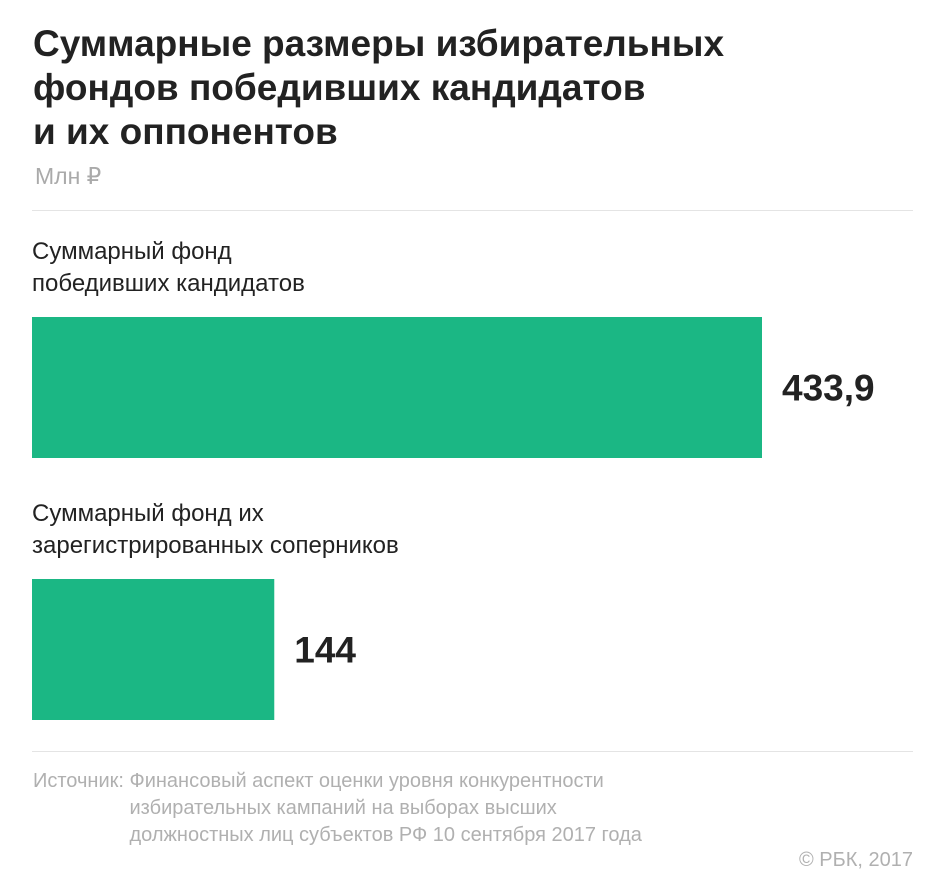 The height and width of the screenshot is (895, 945). Describe the element at coordinates (148, 513) in the screenshot. I see `category-label-line: Суммарный фонд их` at that location.